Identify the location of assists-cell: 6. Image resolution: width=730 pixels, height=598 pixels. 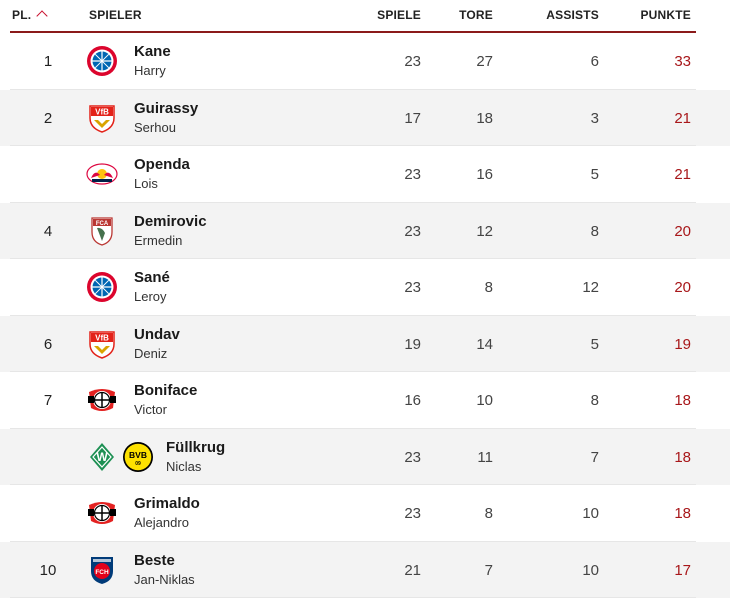
(595, 61).